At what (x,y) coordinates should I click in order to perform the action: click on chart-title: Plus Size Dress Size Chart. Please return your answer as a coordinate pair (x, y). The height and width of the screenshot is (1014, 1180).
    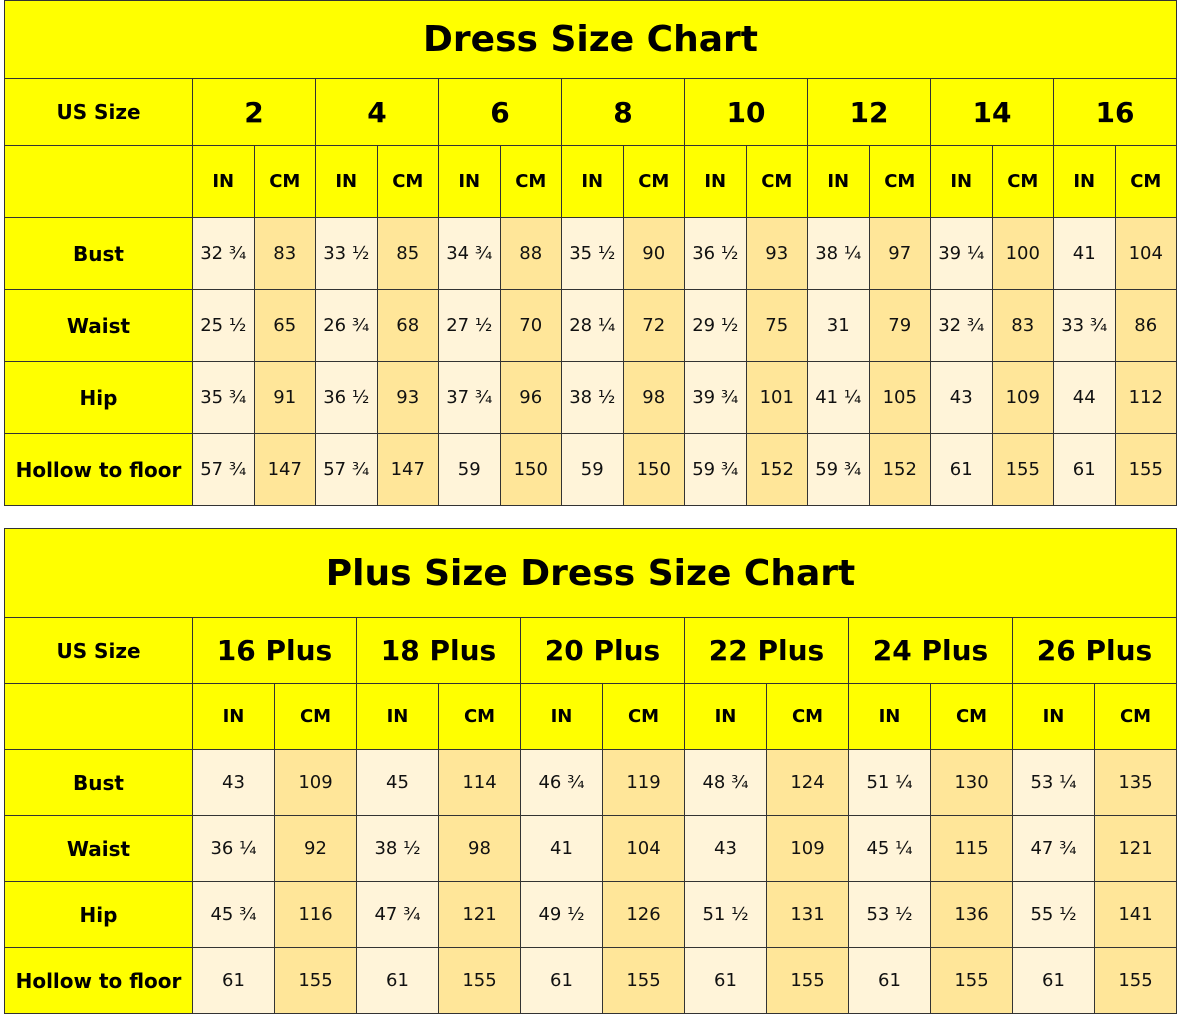
    Looking at the image, I should click on (590, 573).